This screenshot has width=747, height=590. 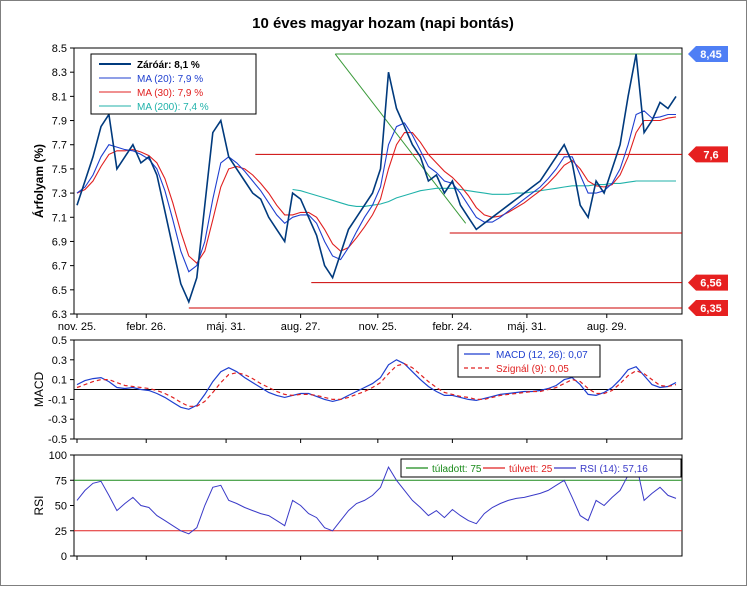 What do you see at coordinates (59, 170) in the screenshot?
I see `y-tick-label: 7.5` at bounding box center [59, 170].